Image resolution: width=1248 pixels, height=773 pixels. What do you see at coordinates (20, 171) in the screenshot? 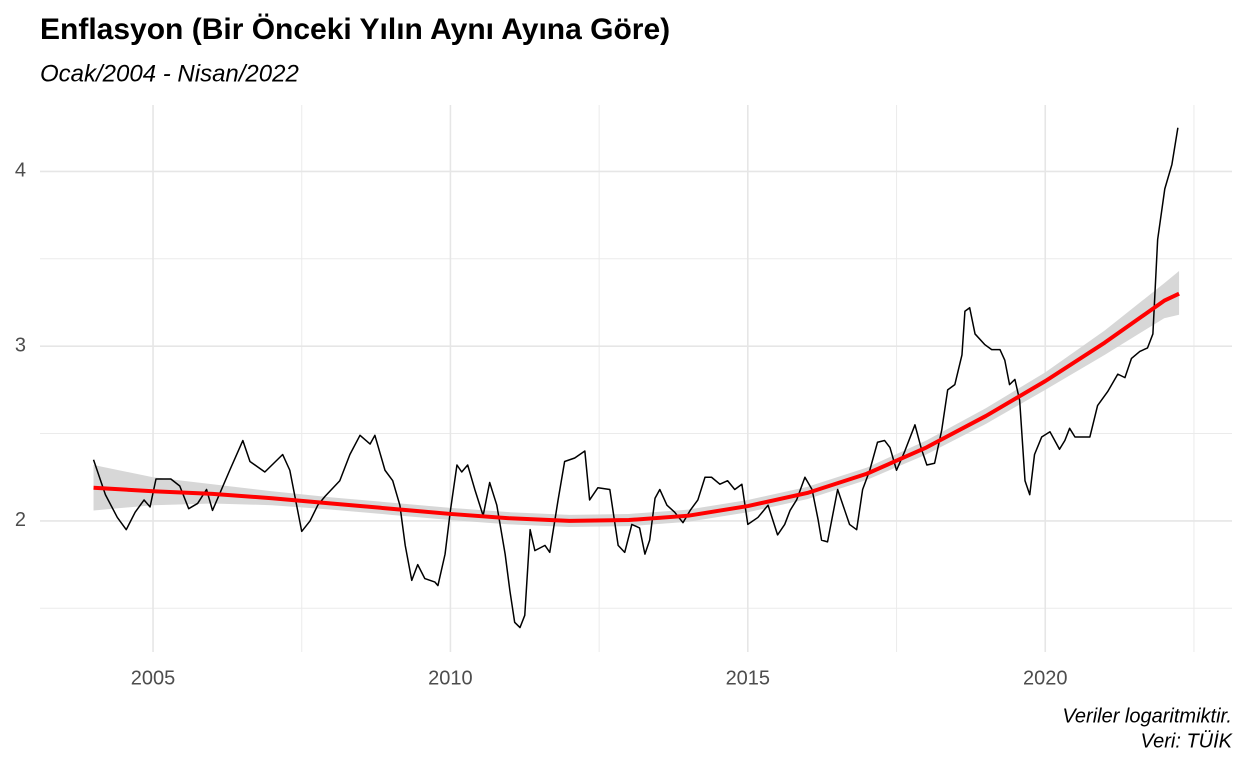
I see `y-tick-label: 4` at bounding box center [20, 171].